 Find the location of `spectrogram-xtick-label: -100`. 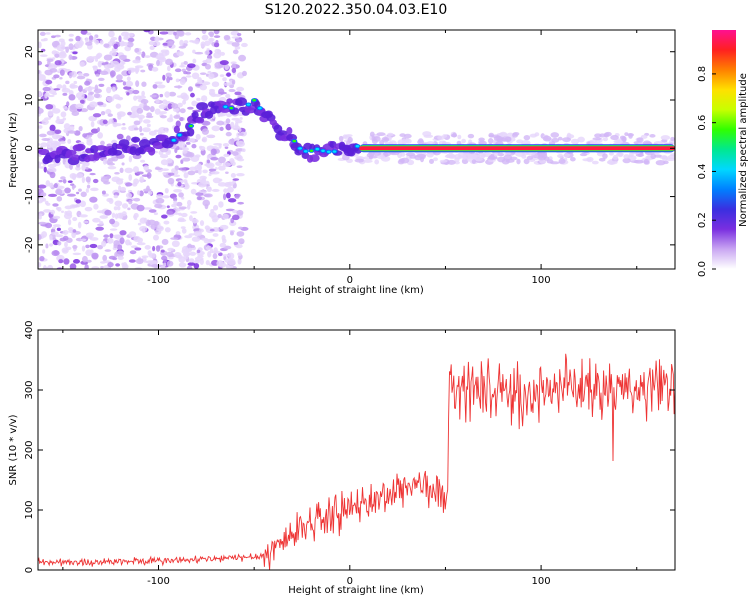

spectrogram-xtick-label: -100 is located at coordinates (158, 280).